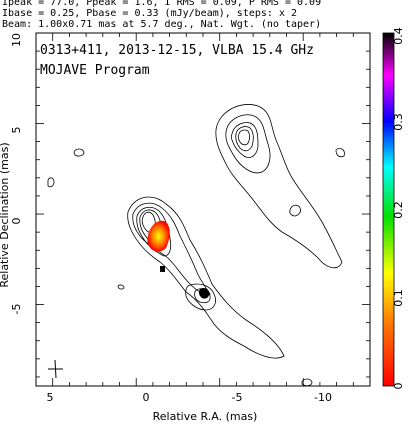 The image size is (409, 424). What do you see at coordinates (398, 122) in the screenshot?
I see `colorbar-tick-label: 0.3` at bounding box center [398, 122].